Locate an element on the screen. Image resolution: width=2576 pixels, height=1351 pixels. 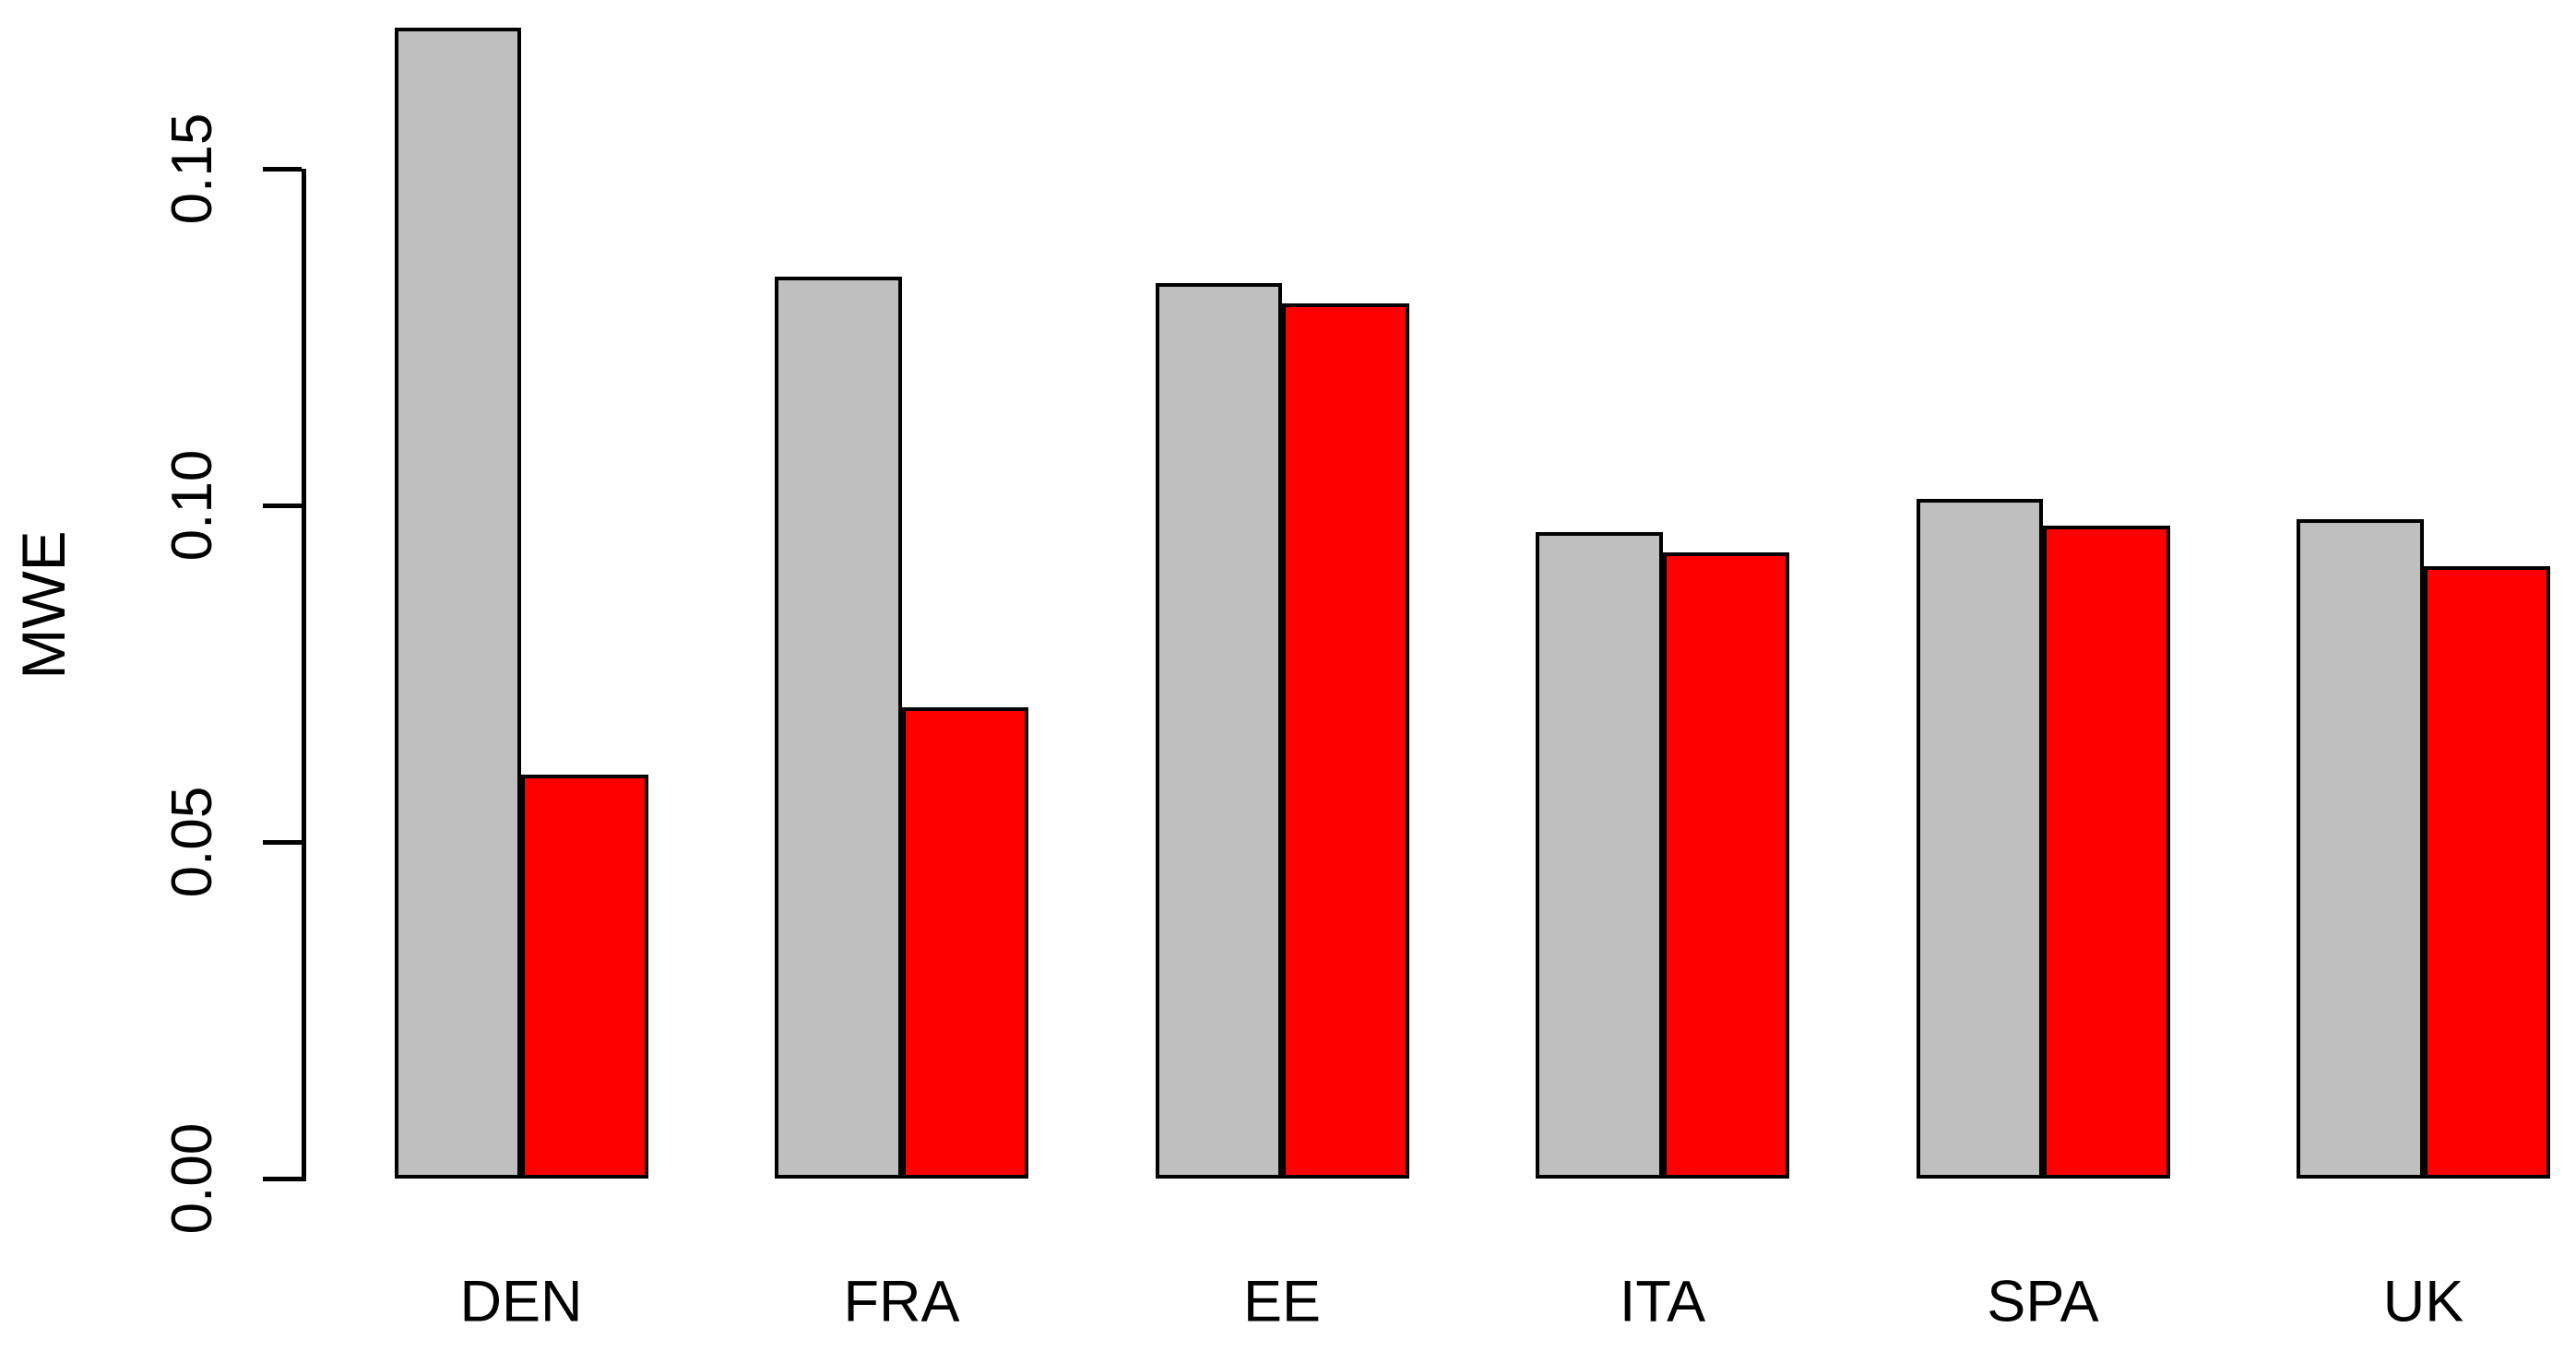
bar-ita-red is located at coordinates (1725, 865).